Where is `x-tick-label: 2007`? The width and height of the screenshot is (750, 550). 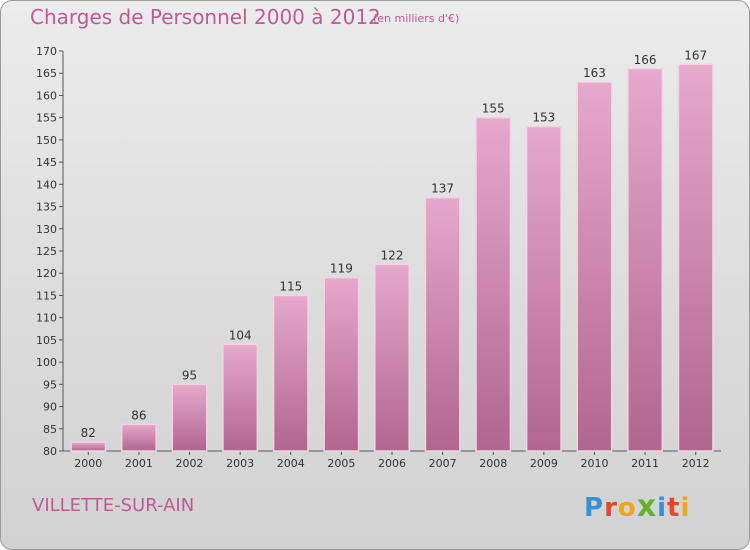 x-tick-label: 2007 is located at coordinates (443, 463).